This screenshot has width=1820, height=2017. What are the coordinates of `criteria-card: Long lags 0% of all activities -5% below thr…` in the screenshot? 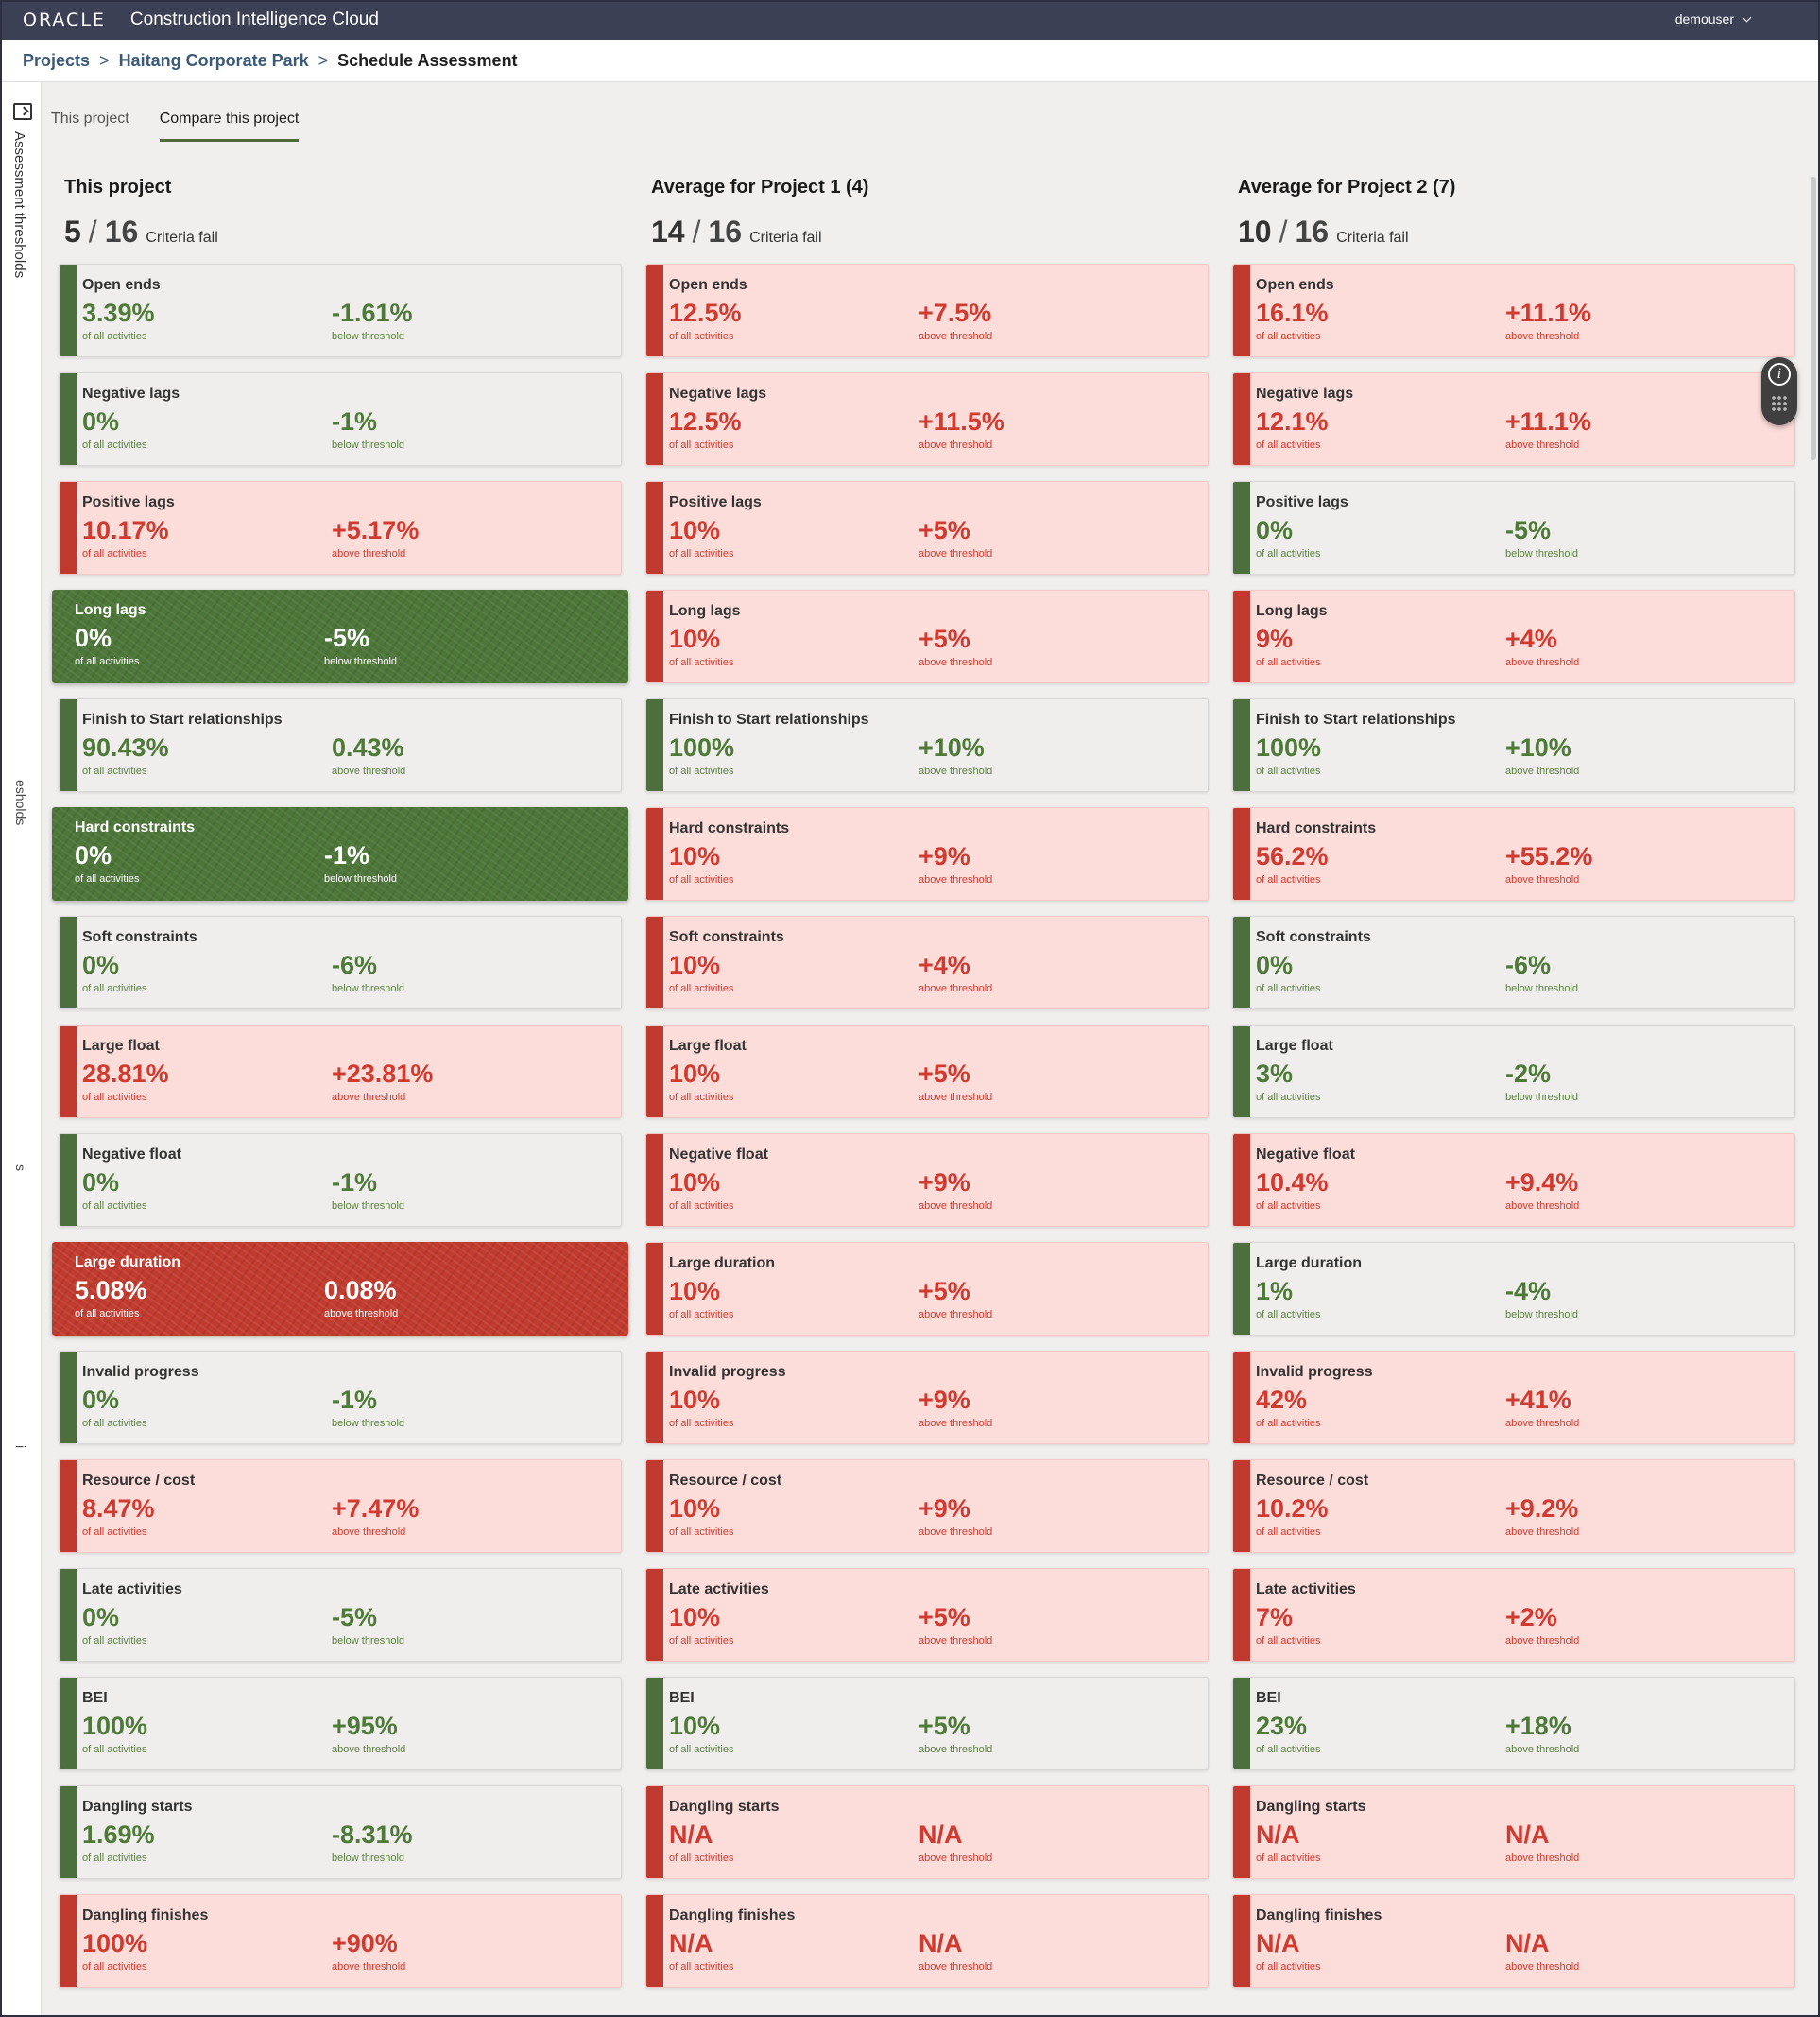 It's located at (340, 636).